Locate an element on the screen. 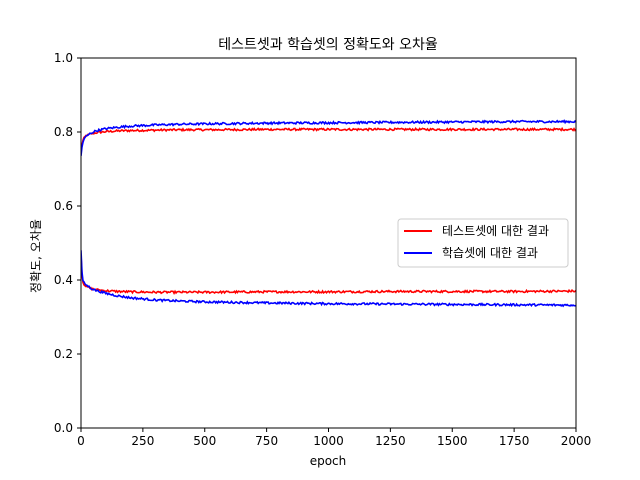 Image resolution: width=640 pixels, height=480 pixels. series-line-test-loss is located at coordinates (328, 274).